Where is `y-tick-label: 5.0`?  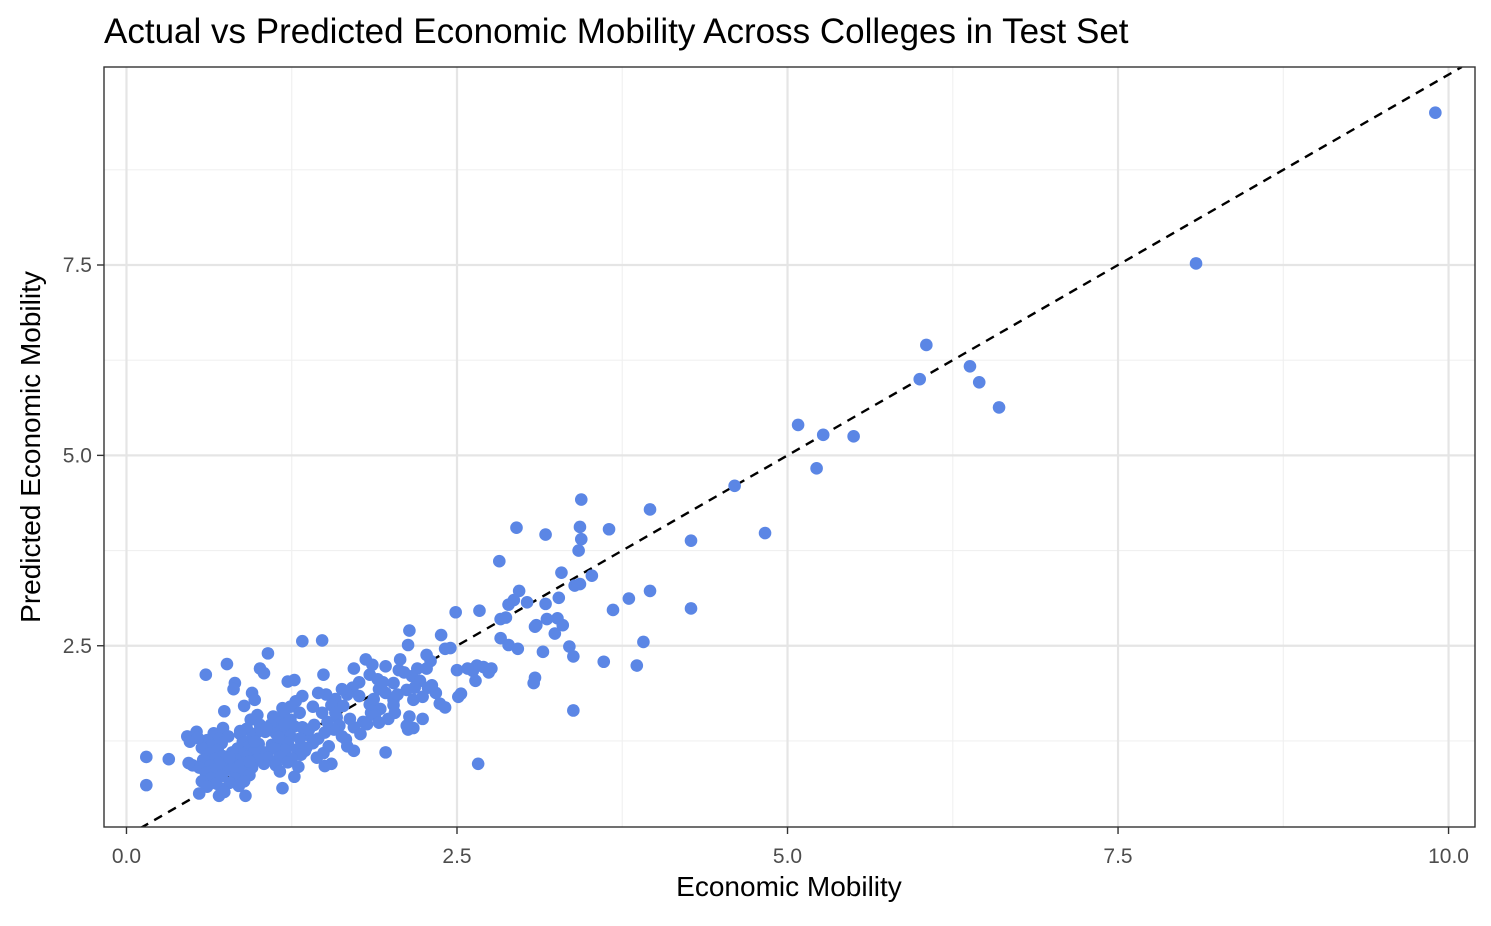 y-tick-label: 5.0 is located at coordinates (77, 455).